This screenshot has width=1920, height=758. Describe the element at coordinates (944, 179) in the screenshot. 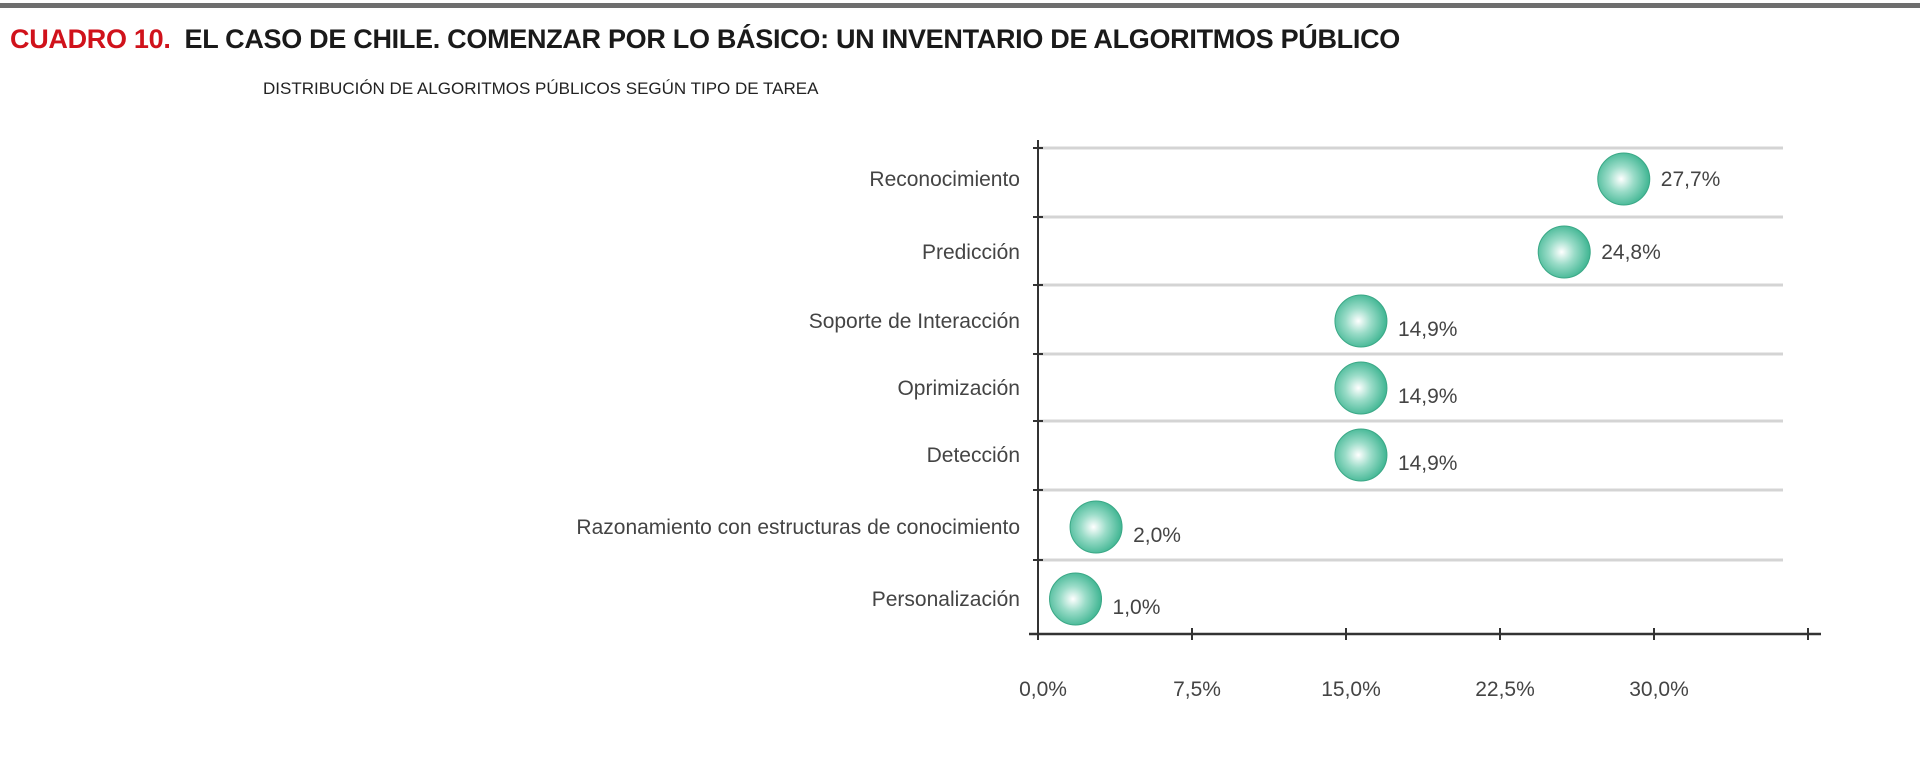

I see `category-label: Reconocimiento` at that location.